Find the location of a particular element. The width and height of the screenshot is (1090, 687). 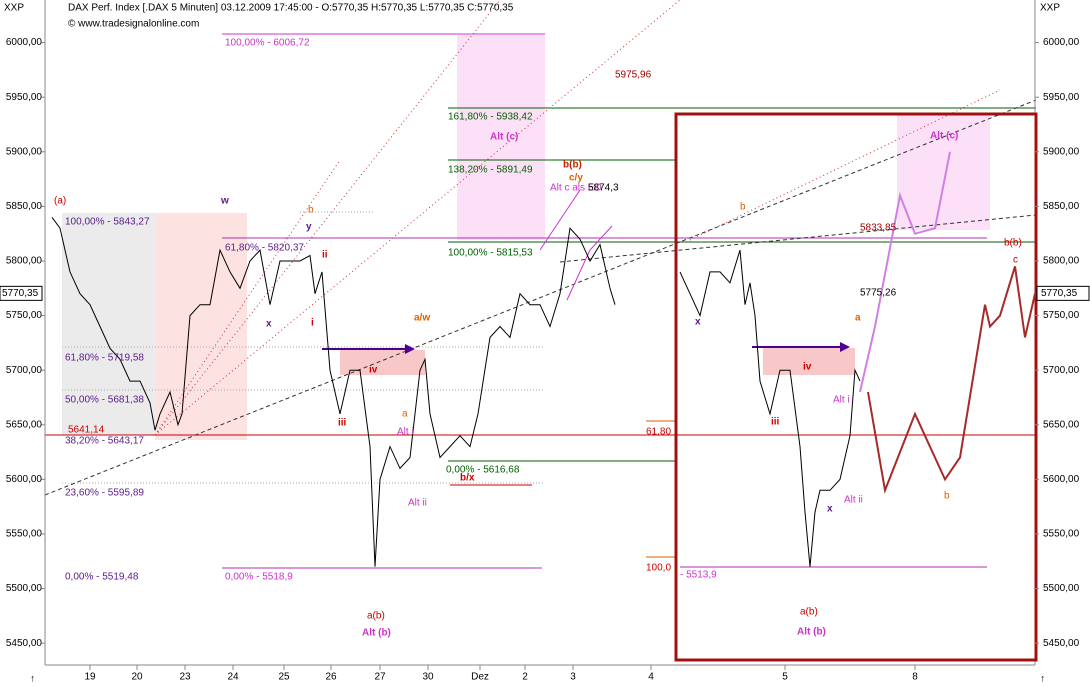

annotation: 5641,14 is located at coordinates (86, 430).